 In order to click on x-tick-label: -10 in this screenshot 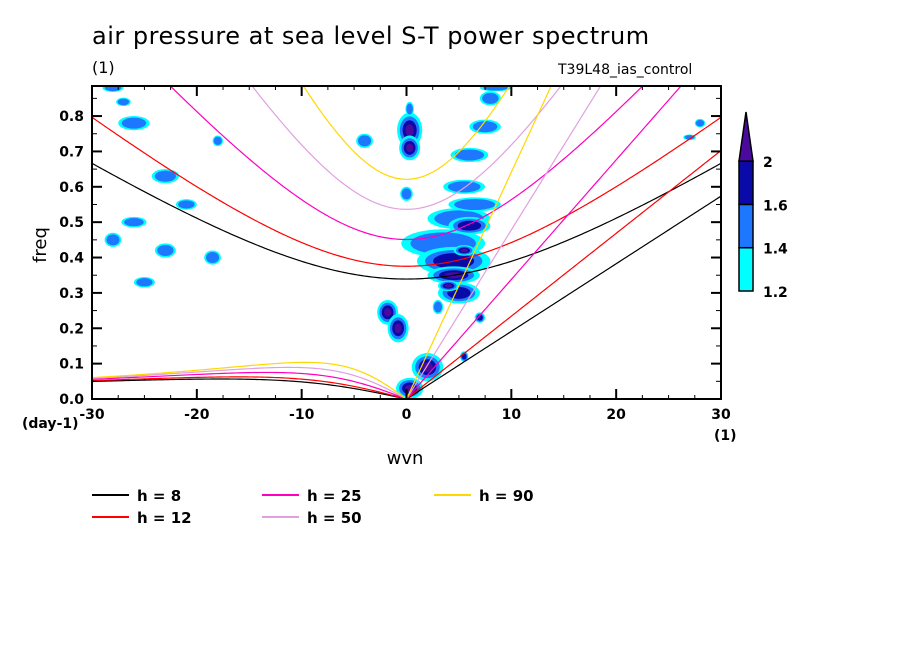, I will do `click(302, 415)`.